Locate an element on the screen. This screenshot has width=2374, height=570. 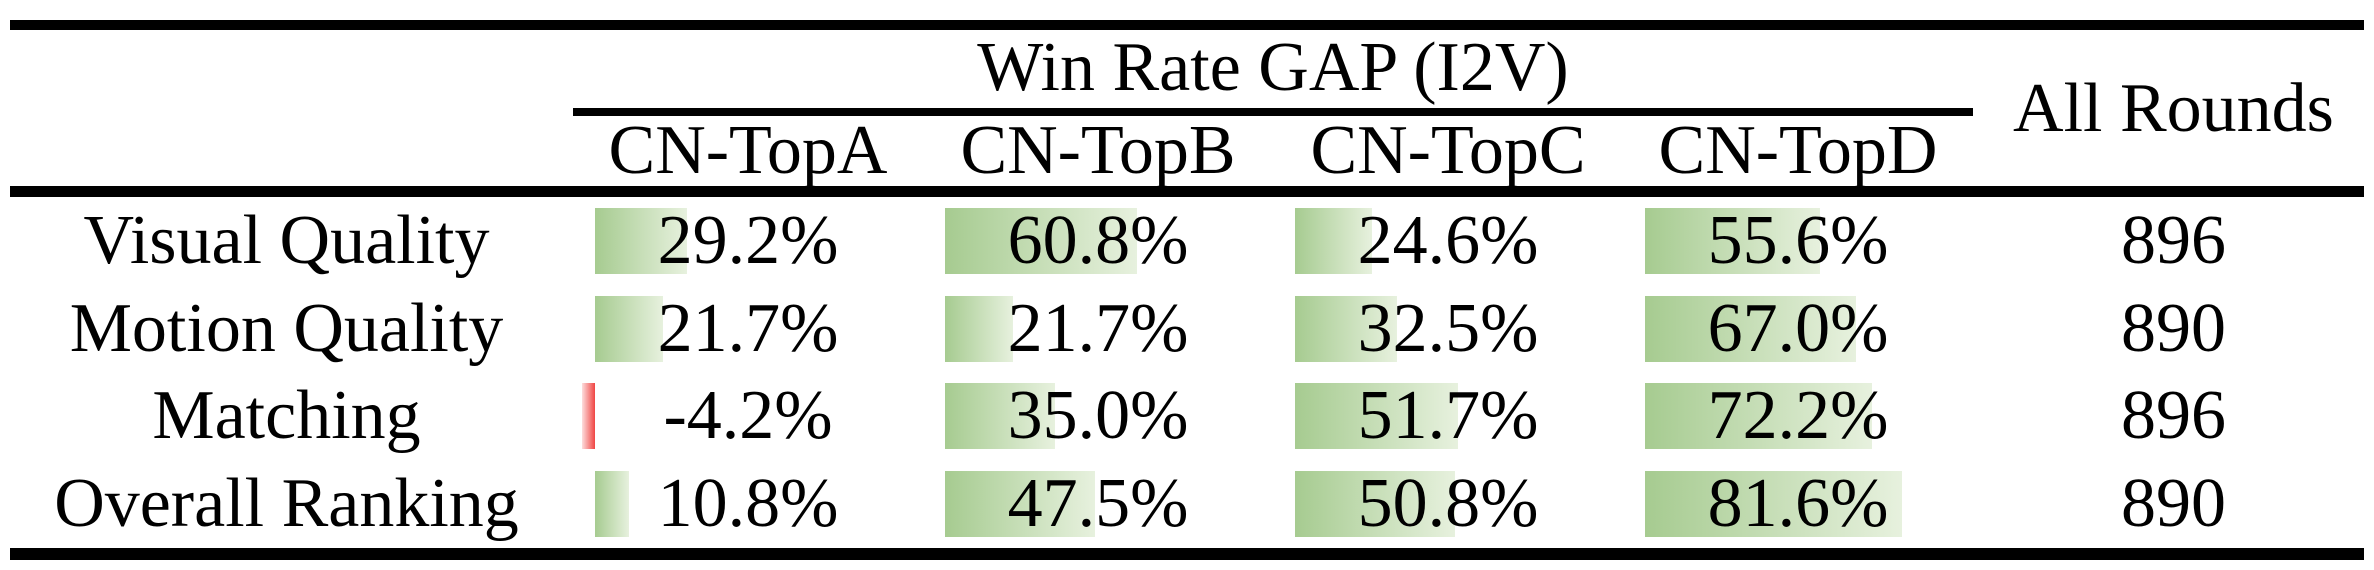
row-label: Matching is located at coordinates (286, 416).